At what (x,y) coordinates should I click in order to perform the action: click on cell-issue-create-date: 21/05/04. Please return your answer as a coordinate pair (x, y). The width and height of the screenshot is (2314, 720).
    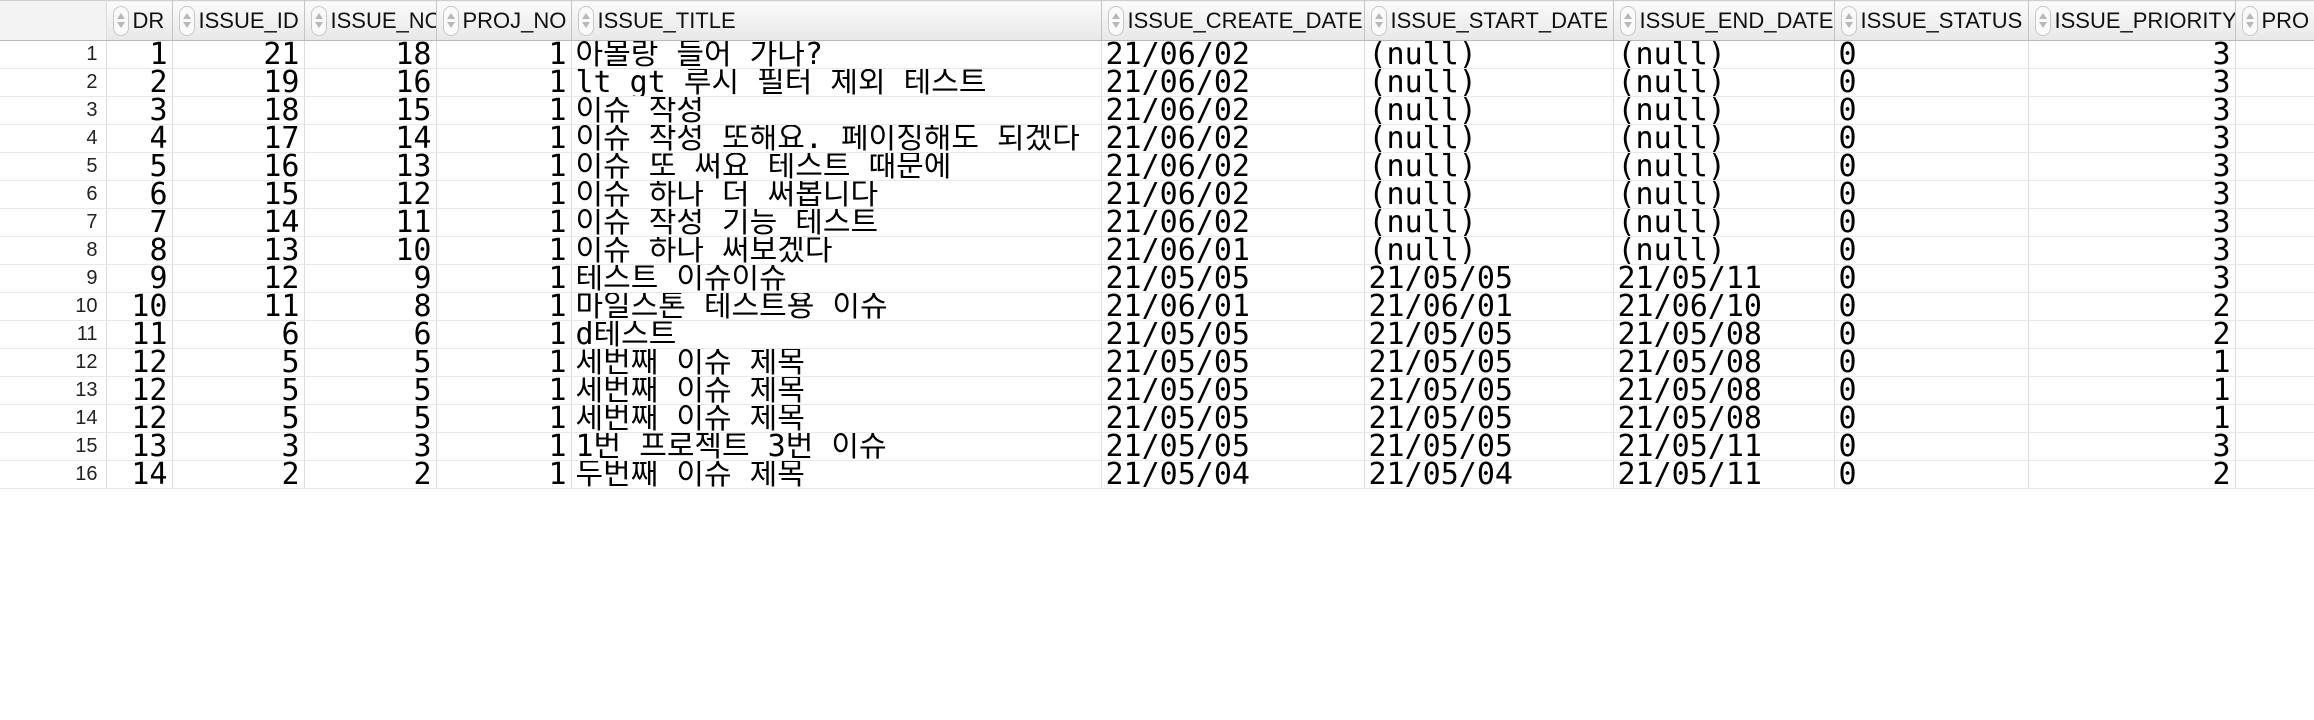
    Looking at the image, I should click on (1233, 474).